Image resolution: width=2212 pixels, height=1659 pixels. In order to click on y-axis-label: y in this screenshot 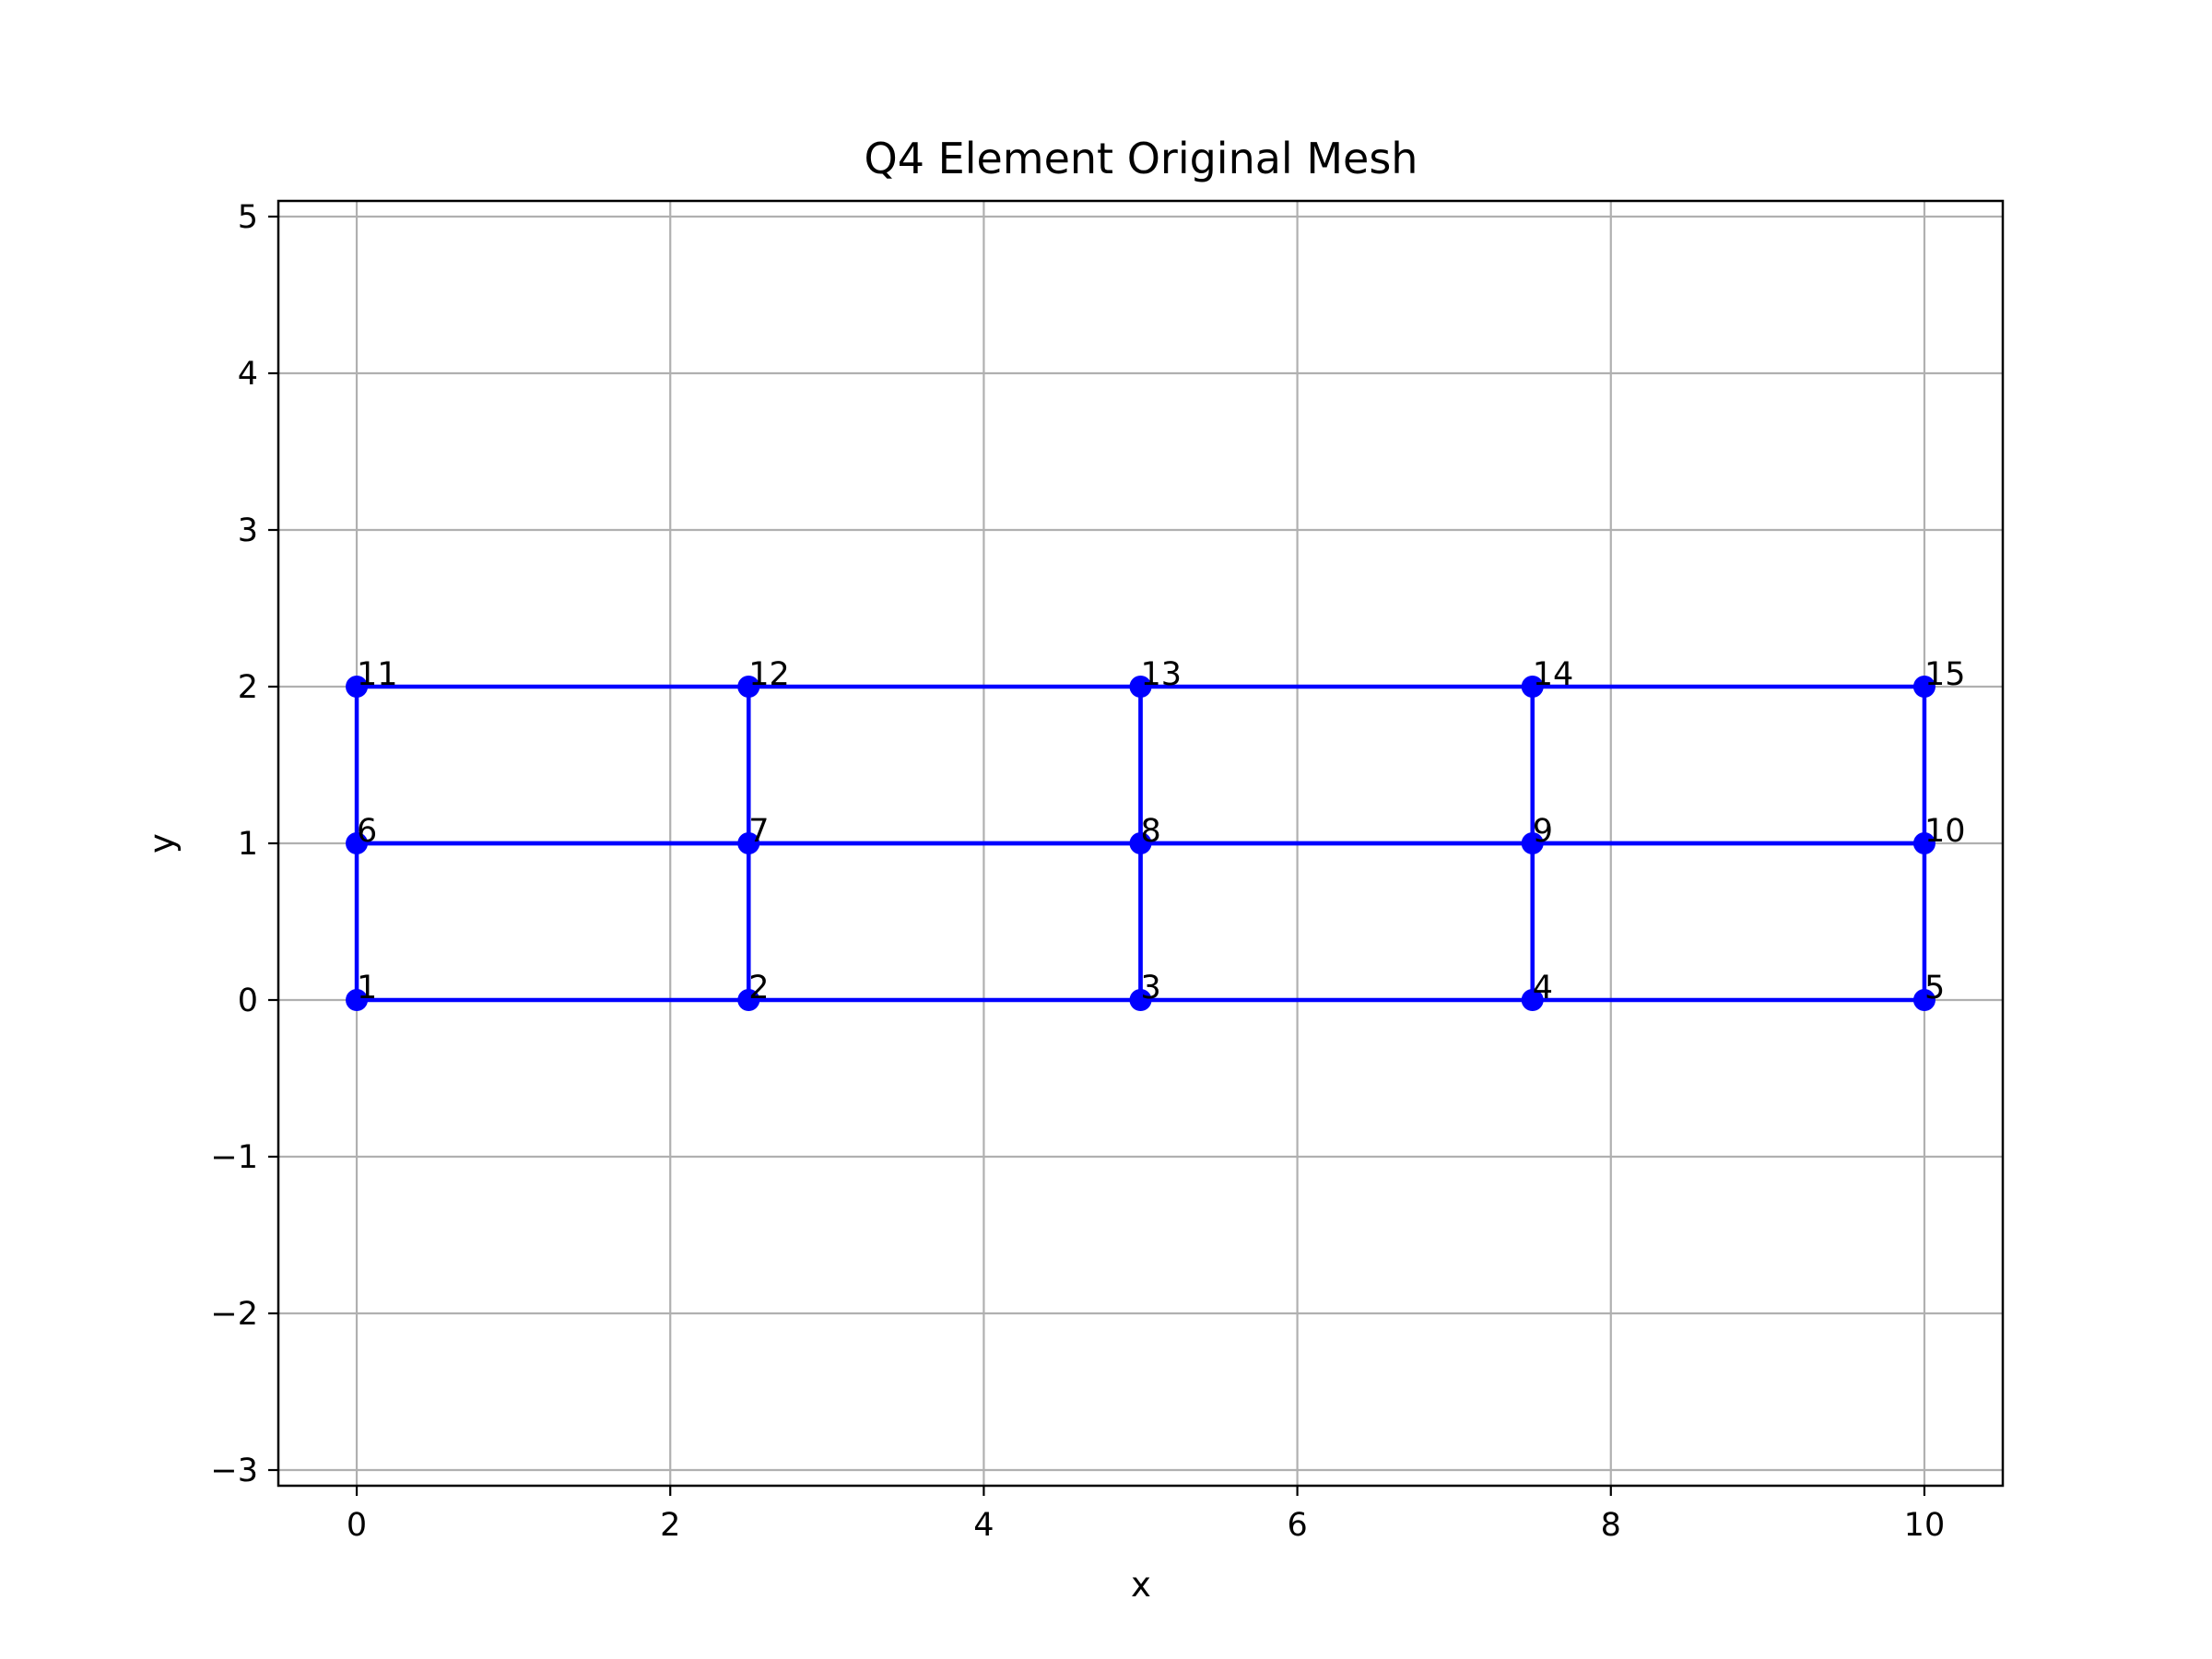, I will do `click(162, 843)`.